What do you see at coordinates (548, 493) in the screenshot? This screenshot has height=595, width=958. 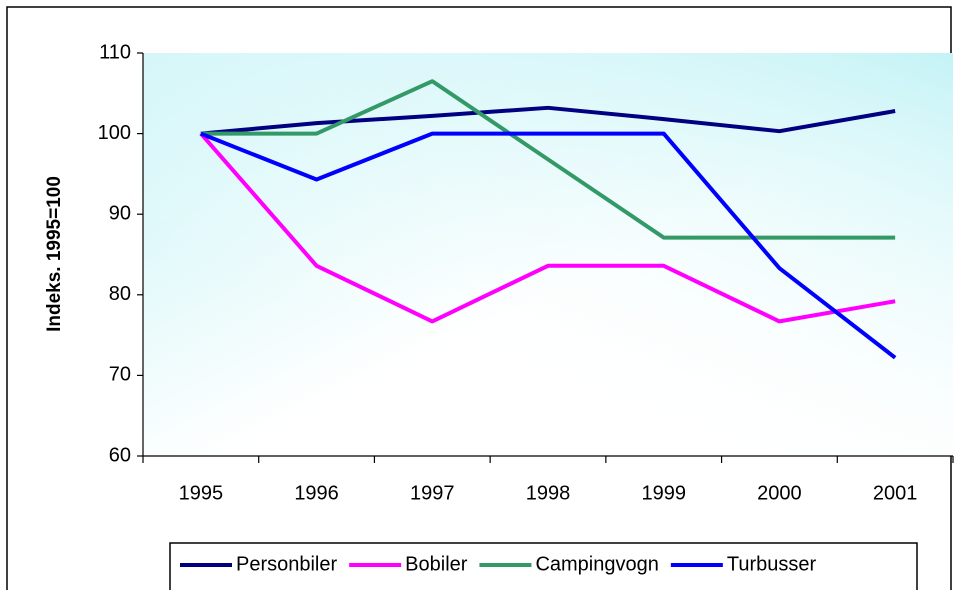 I see `x-tick-label: 1998` at bounding box center [548, 493].